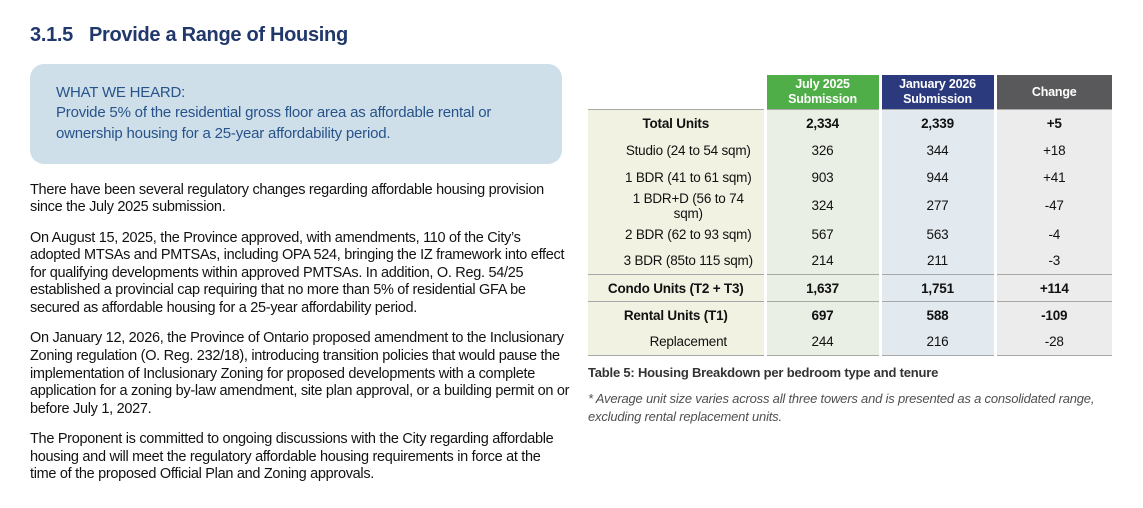 The height and width of the screenshot is (508, 1143). I want to click on cell-change-value: -3, so click(1052, 261).